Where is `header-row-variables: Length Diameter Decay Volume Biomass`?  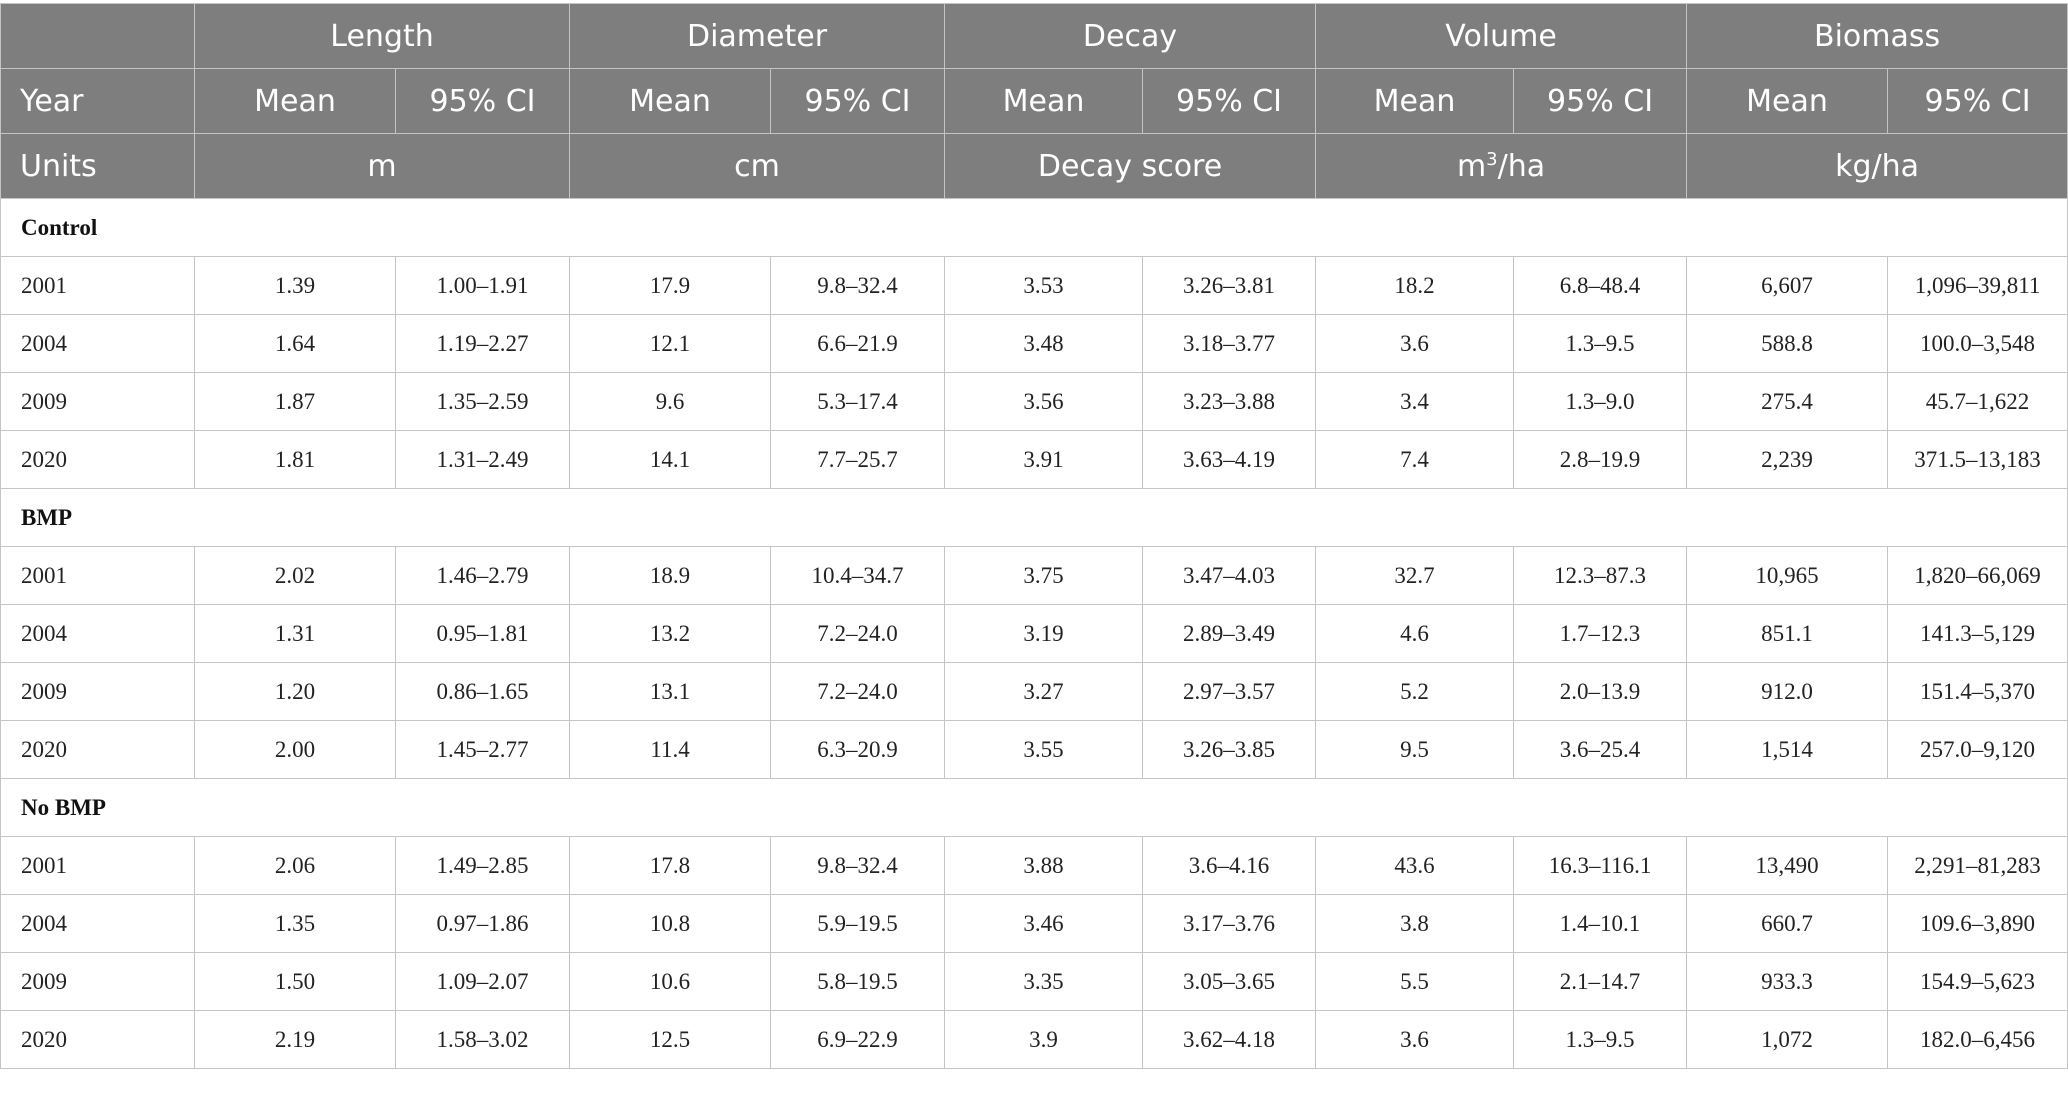
header-row-variables: Length Diameter Decay Volume Biomass is located at coordinates (1034, 36).